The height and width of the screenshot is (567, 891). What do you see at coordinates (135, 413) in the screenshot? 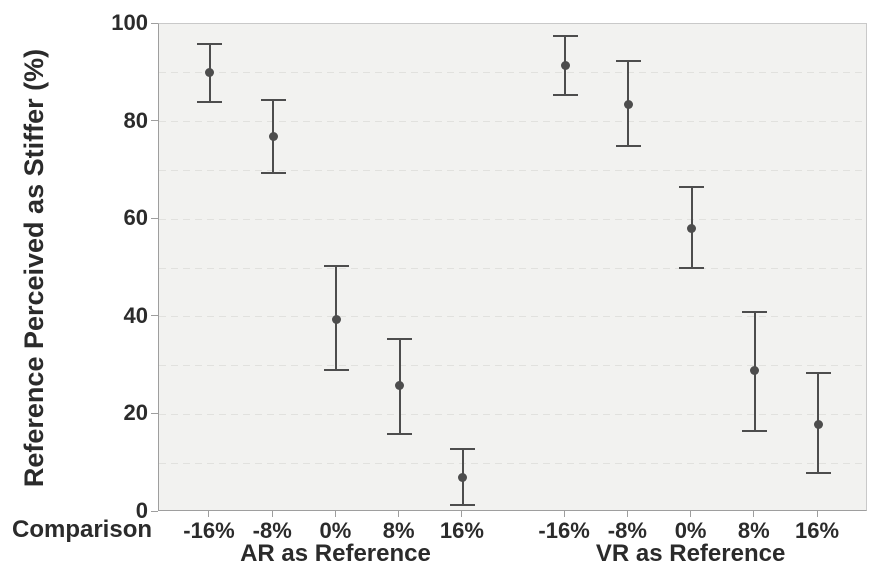
I see `y-tick-label: 20` at bounding box center [135, 413].